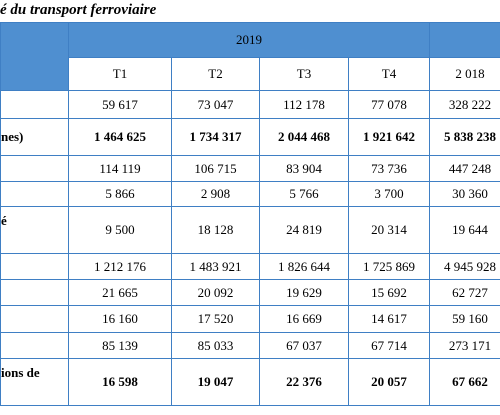 The height and width of the screenshot is (415, 500). Describe the element at coordinates (215, 319) in the screenshot. I see `table-cell: 17 520` at that location.